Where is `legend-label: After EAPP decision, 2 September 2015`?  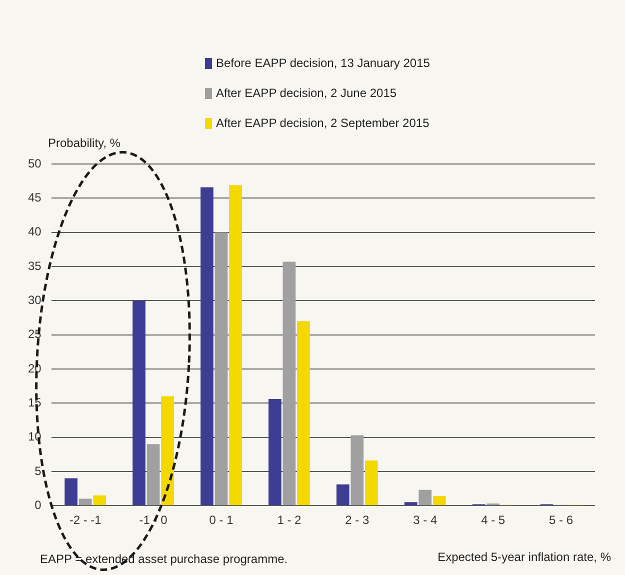
legend-label: After EAPP decision, 2 September 2015 is located at coordinates (323, 123).